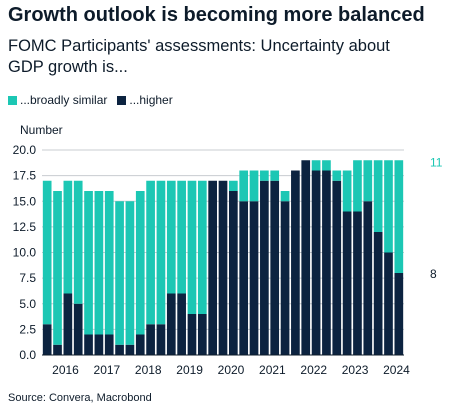  I want to click on y-tick-label: 15.0, so click(25, 201).